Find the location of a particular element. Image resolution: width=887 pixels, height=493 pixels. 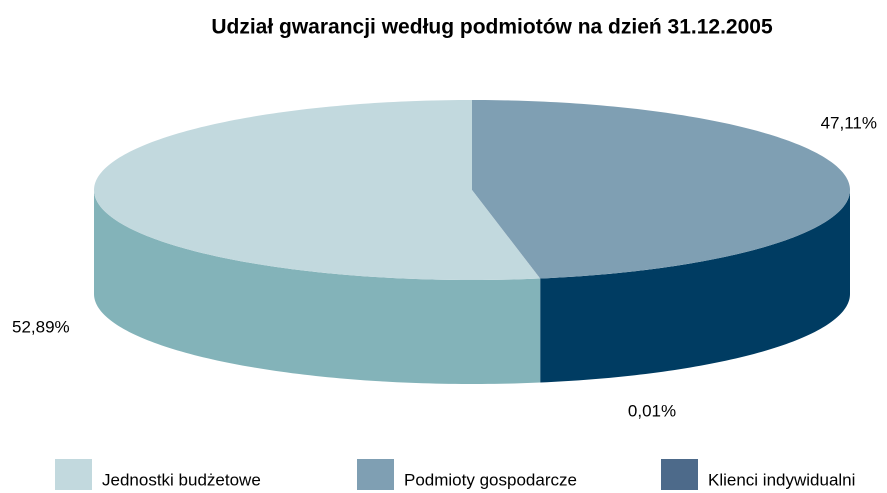

legend-label: Klienci indywidualni is located at coordinates (781, 479).